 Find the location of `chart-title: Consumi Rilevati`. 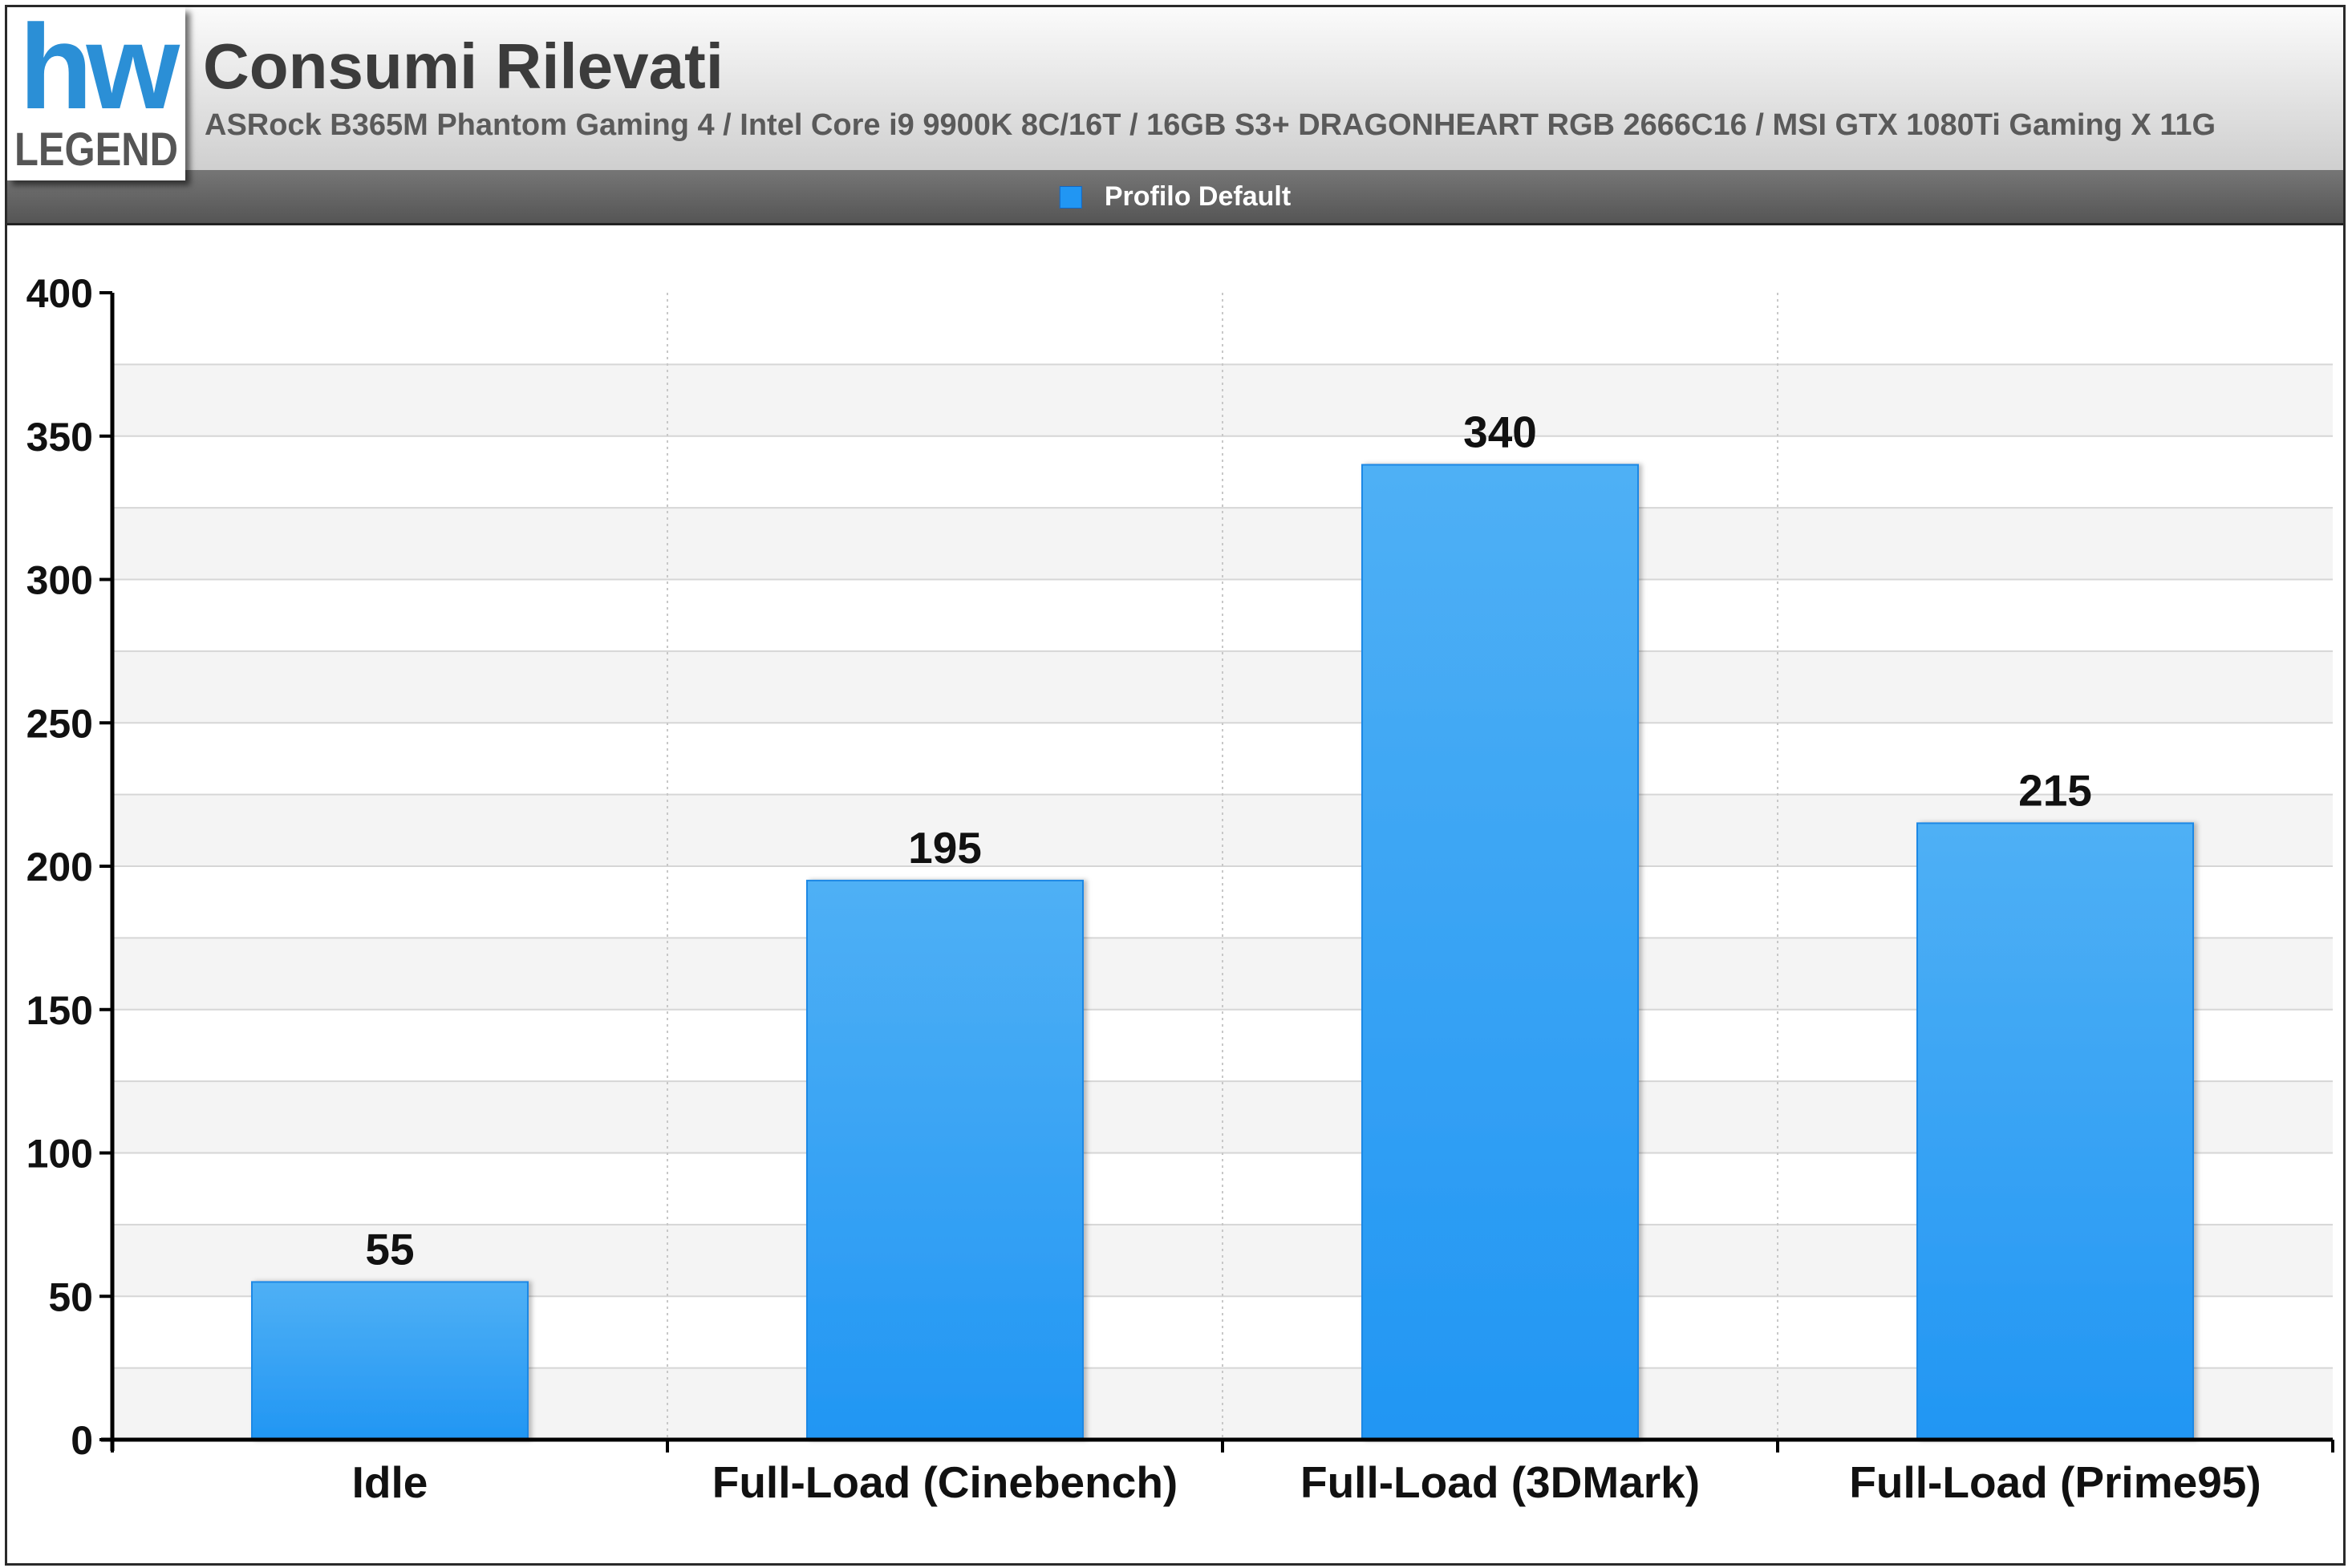

chart-title: Consumi Rilevati is located at coordinates (464, 66).